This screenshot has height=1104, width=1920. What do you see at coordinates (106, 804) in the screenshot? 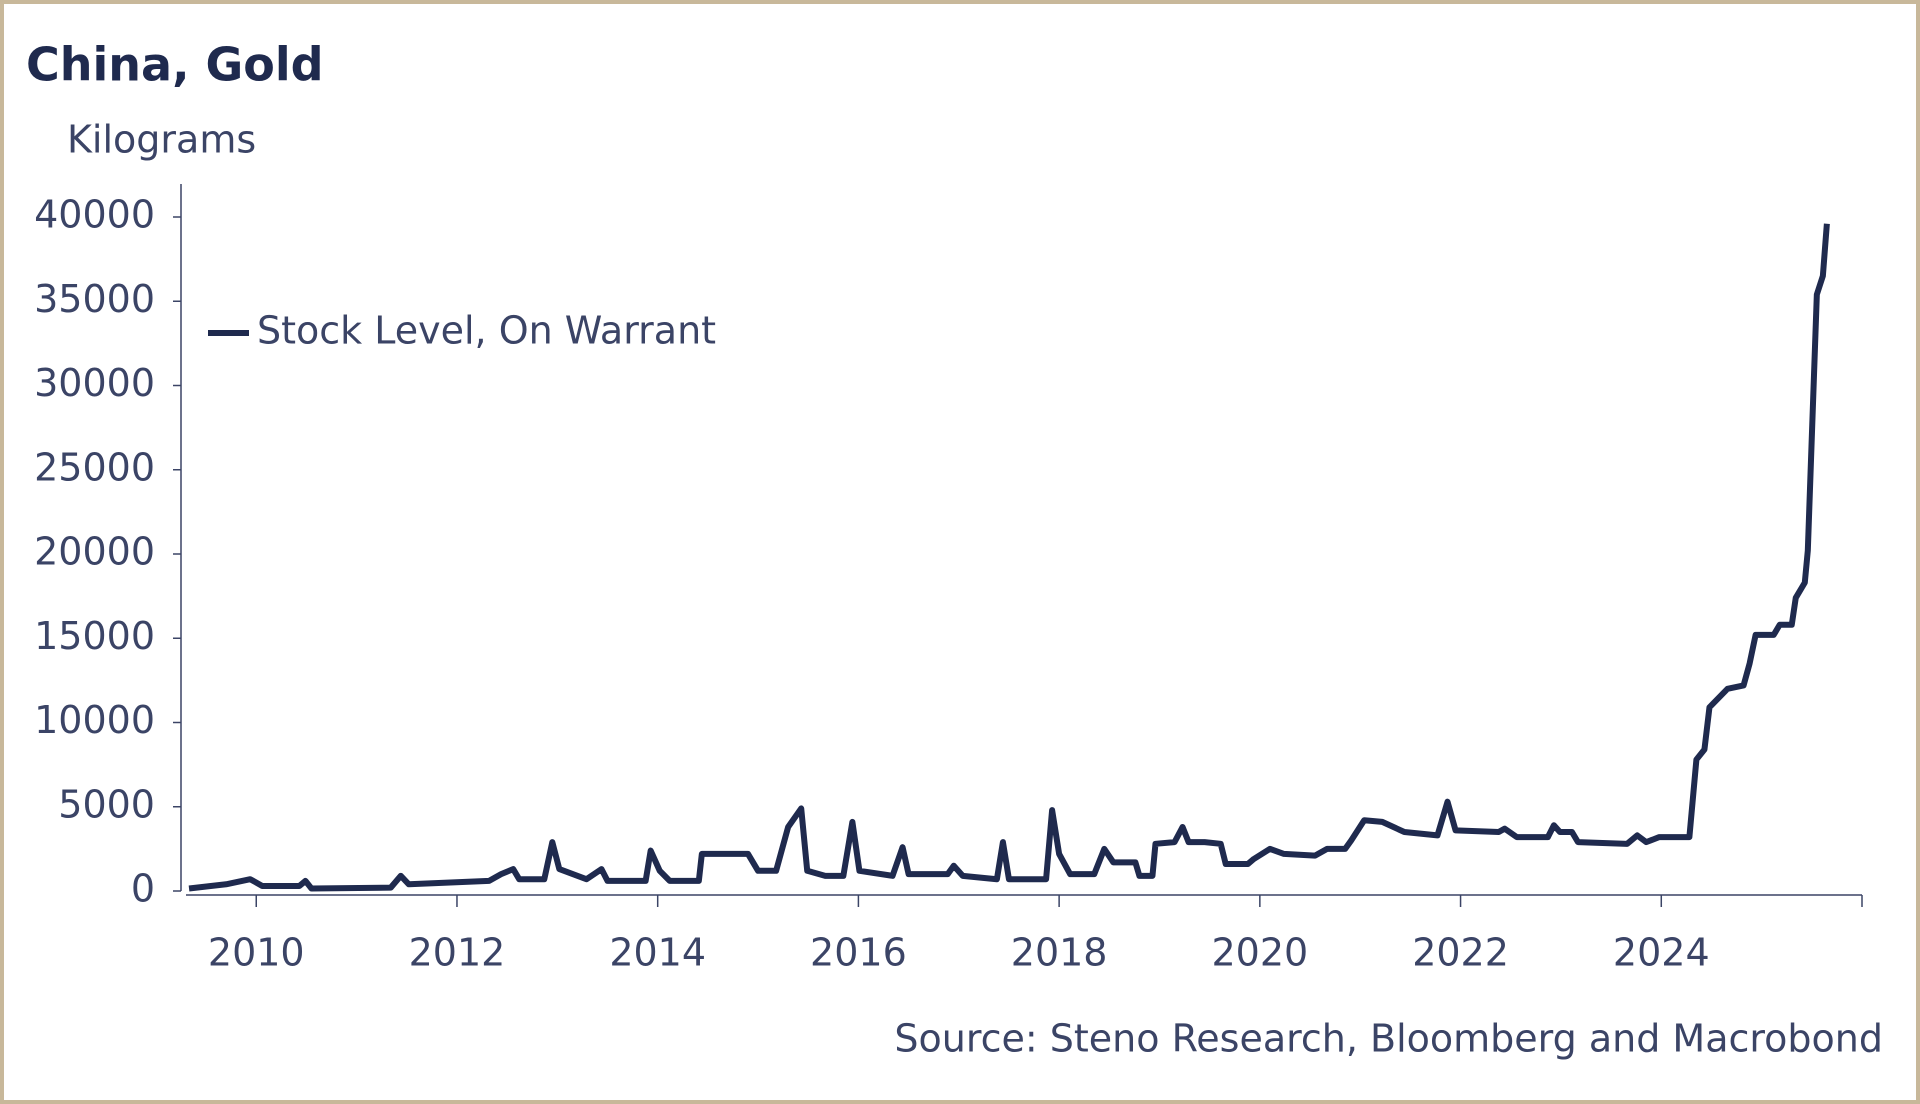
I see `y-tick-label: 5000` at bounding box center [106, 804].